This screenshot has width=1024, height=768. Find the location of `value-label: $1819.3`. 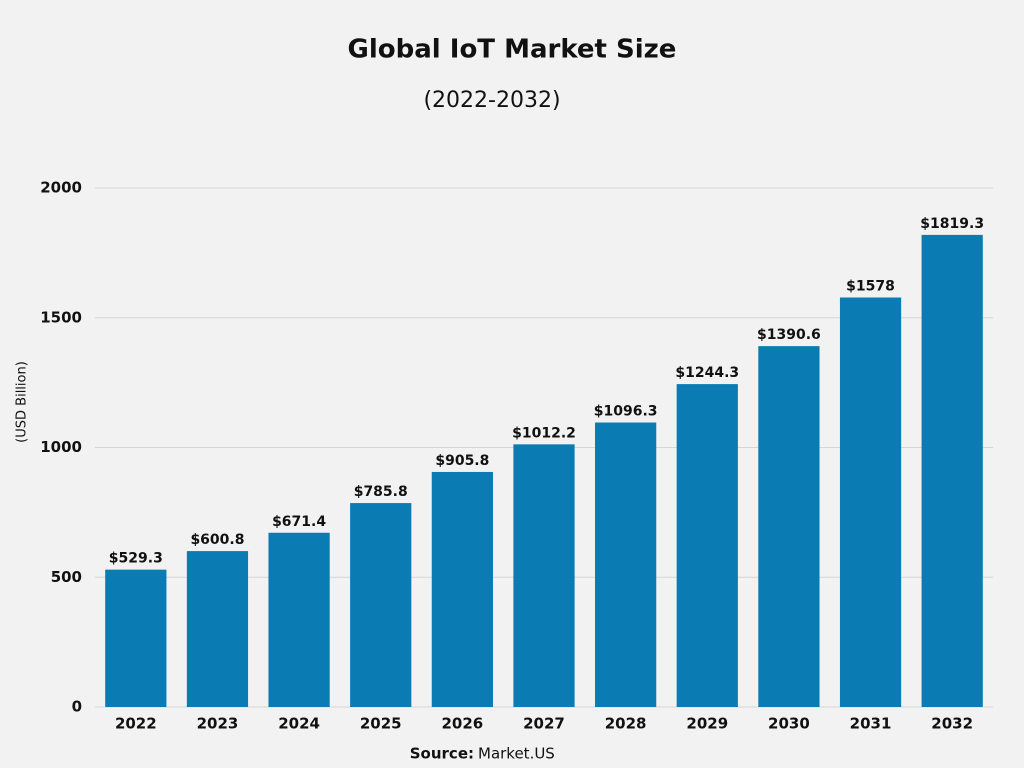

value-label: $1819.3 is located at coordinates (952, 224).